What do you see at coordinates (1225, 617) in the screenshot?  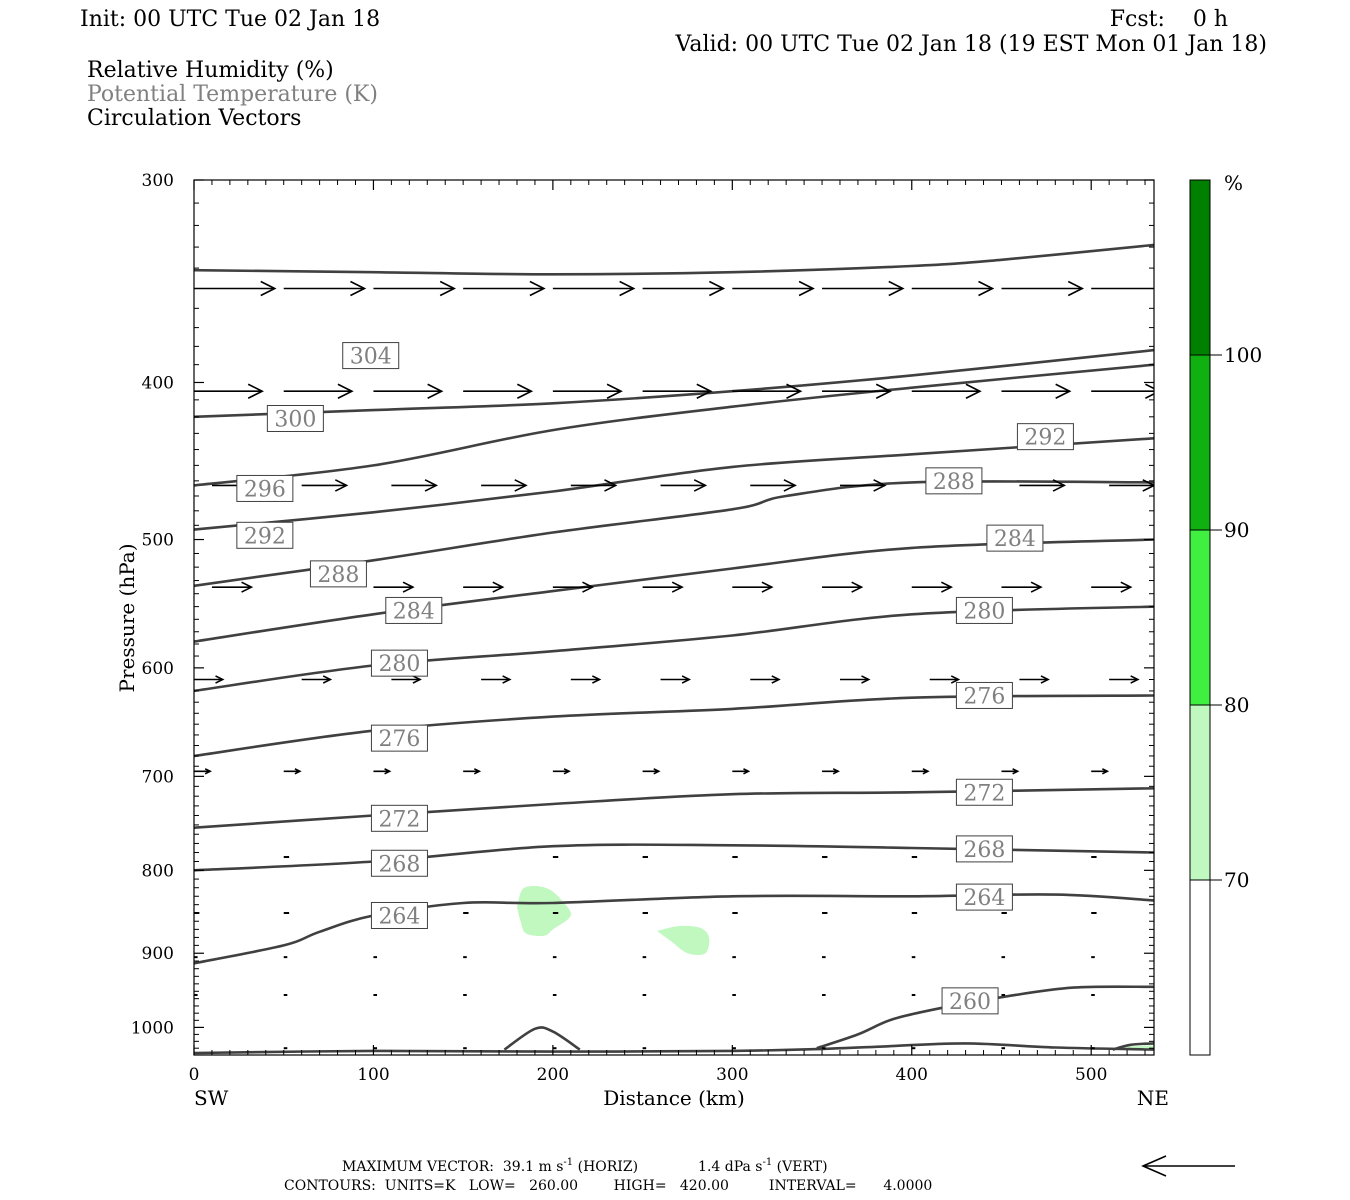 I see `rh-colorbar: 100 90 80 70` at bounding box center [1225, 617].